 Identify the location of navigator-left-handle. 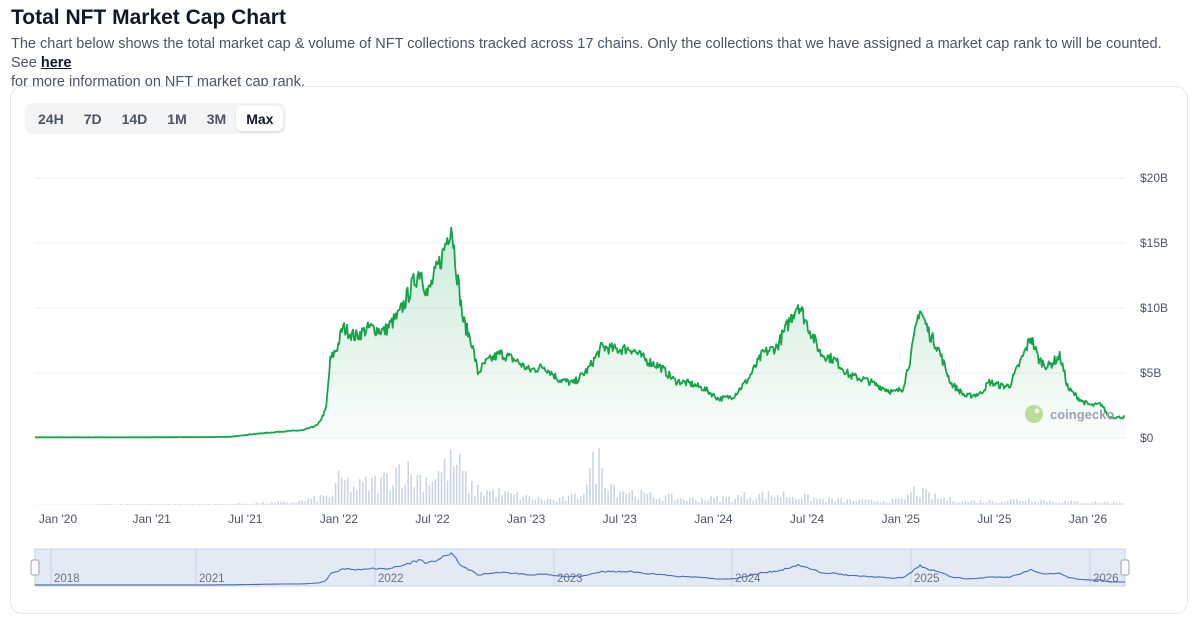
(35, 567).